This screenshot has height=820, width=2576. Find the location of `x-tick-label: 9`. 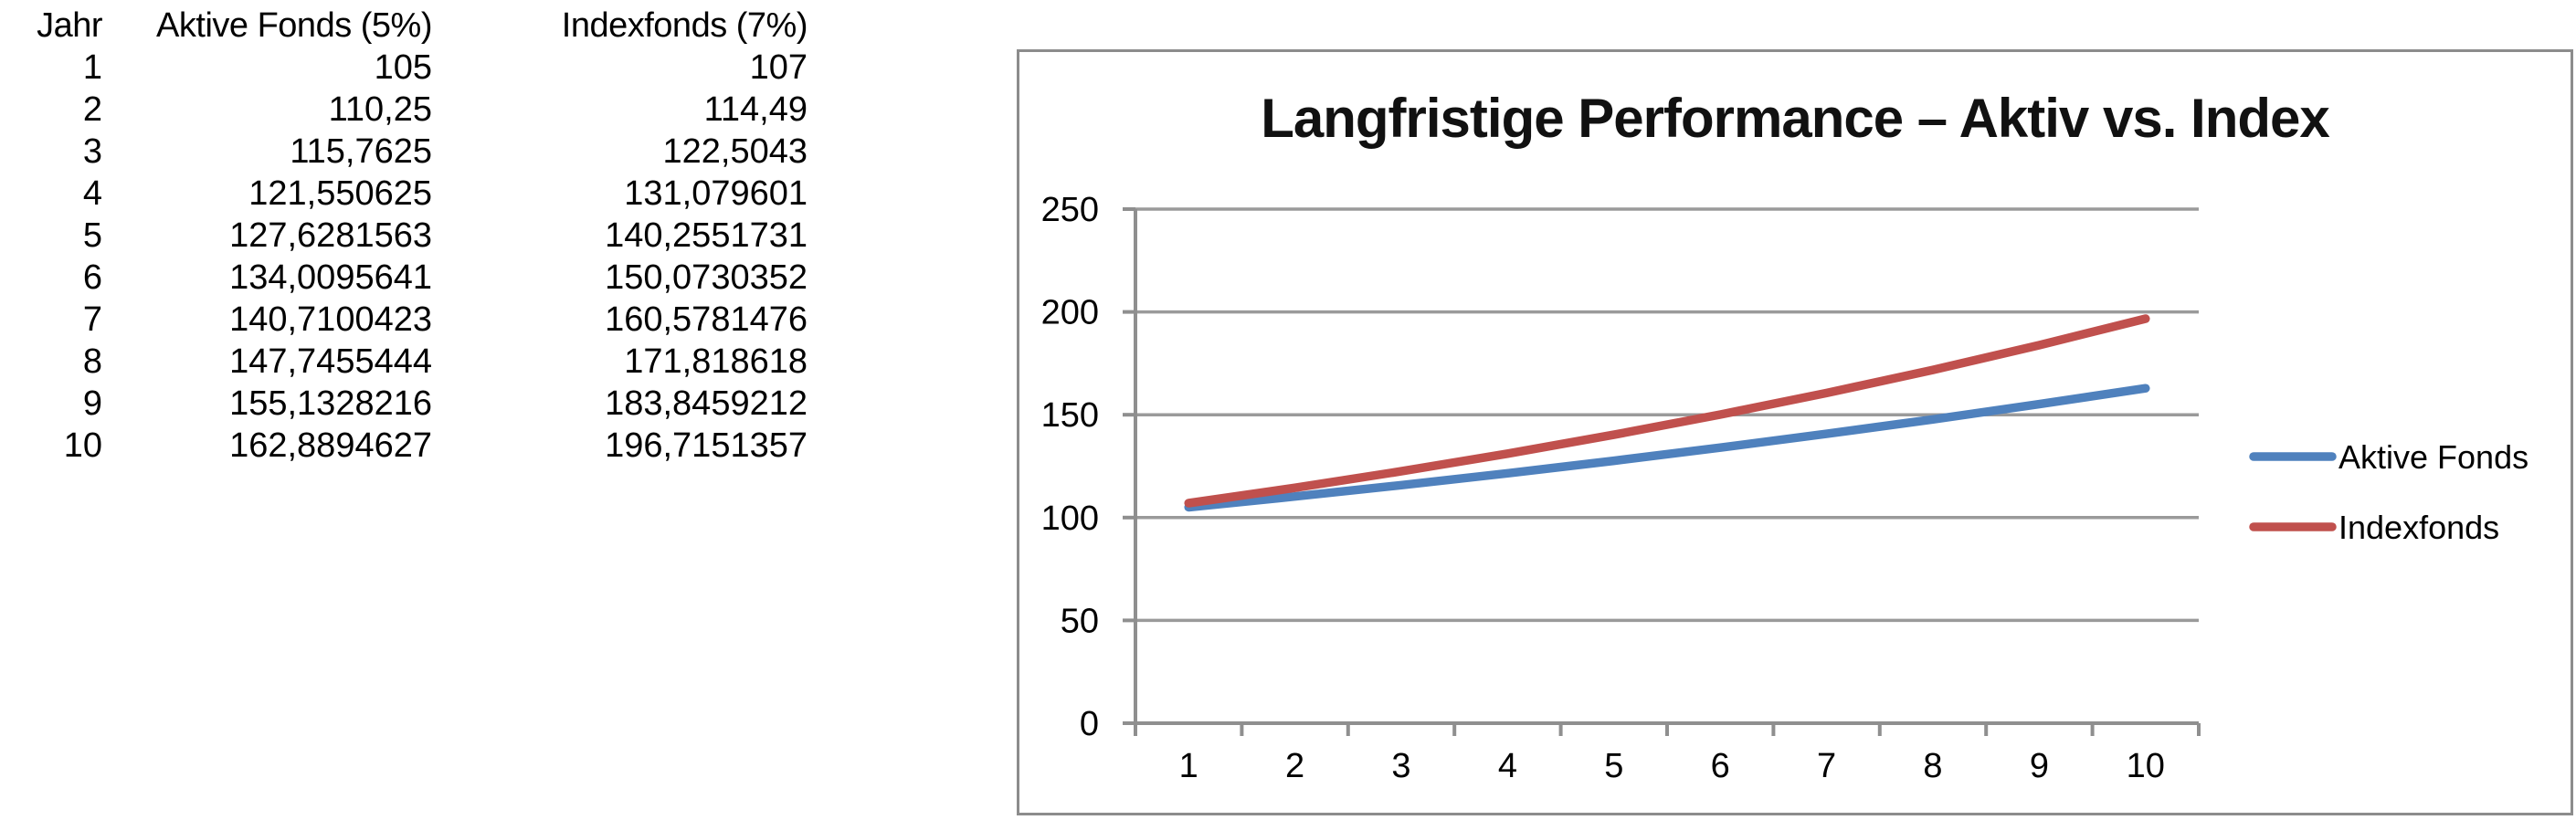

x-tick-label: 9 is located at coordinates (2039, 766).